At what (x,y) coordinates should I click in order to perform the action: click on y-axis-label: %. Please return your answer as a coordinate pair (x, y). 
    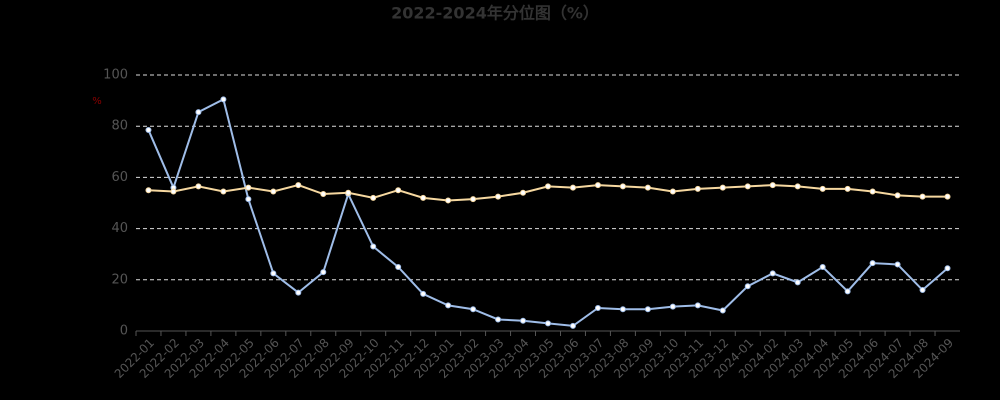
    Looking at the image, I should click on (97, 101).